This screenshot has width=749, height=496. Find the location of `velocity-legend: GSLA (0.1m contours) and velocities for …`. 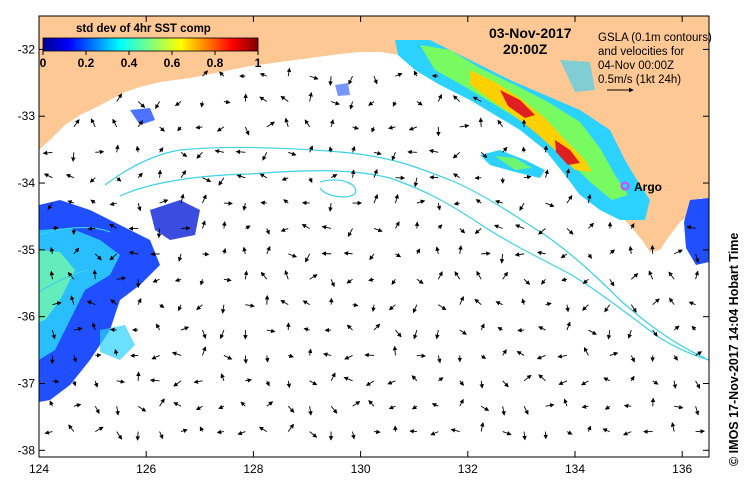

velocity-legend: GSLA (0.1m contours) and velocities for … is located at coordinates (655, 62).